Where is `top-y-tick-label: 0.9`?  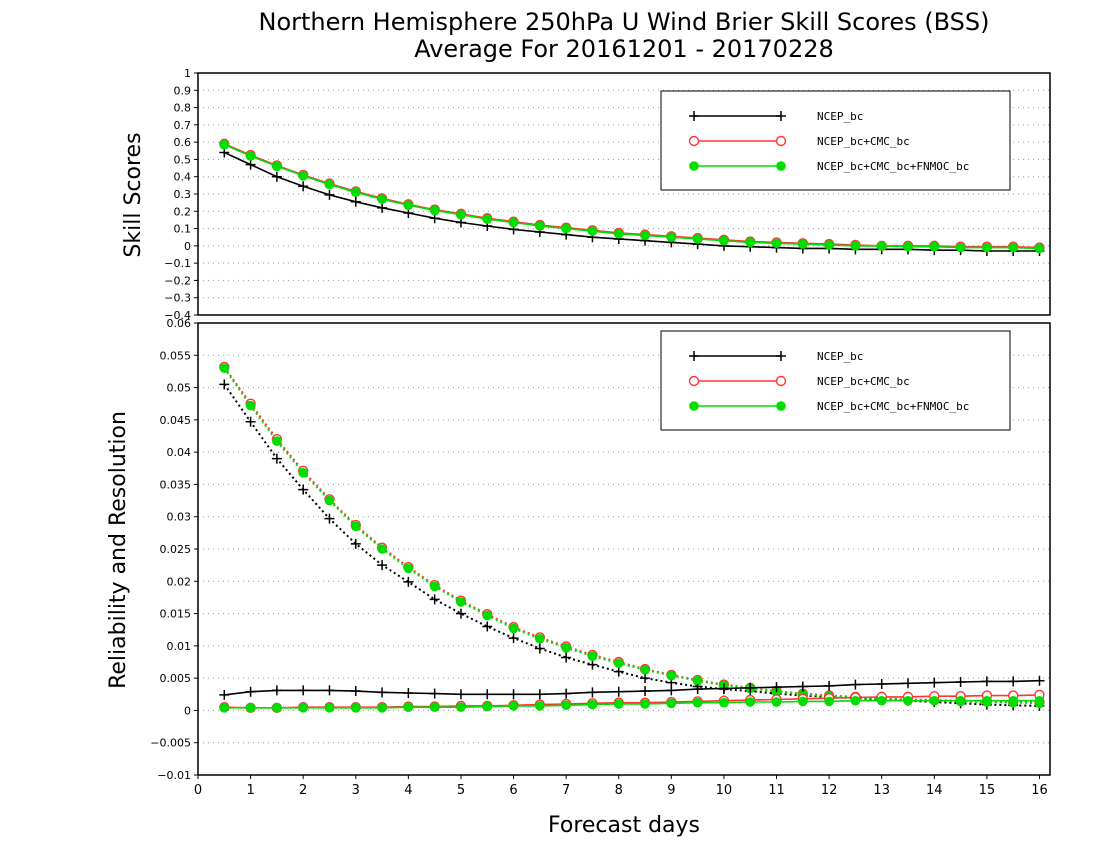
top-y-tick-label: 0.9 is located at coordinates (183, 90).